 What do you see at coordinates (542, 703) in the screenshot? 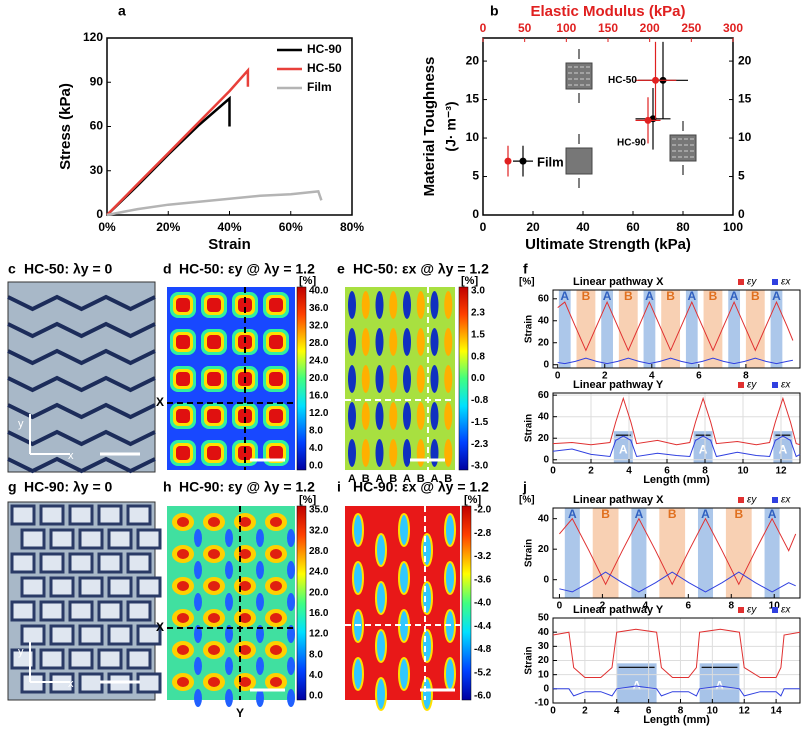
I see `y-tick-label: -10` at bounding box center [542, 703].